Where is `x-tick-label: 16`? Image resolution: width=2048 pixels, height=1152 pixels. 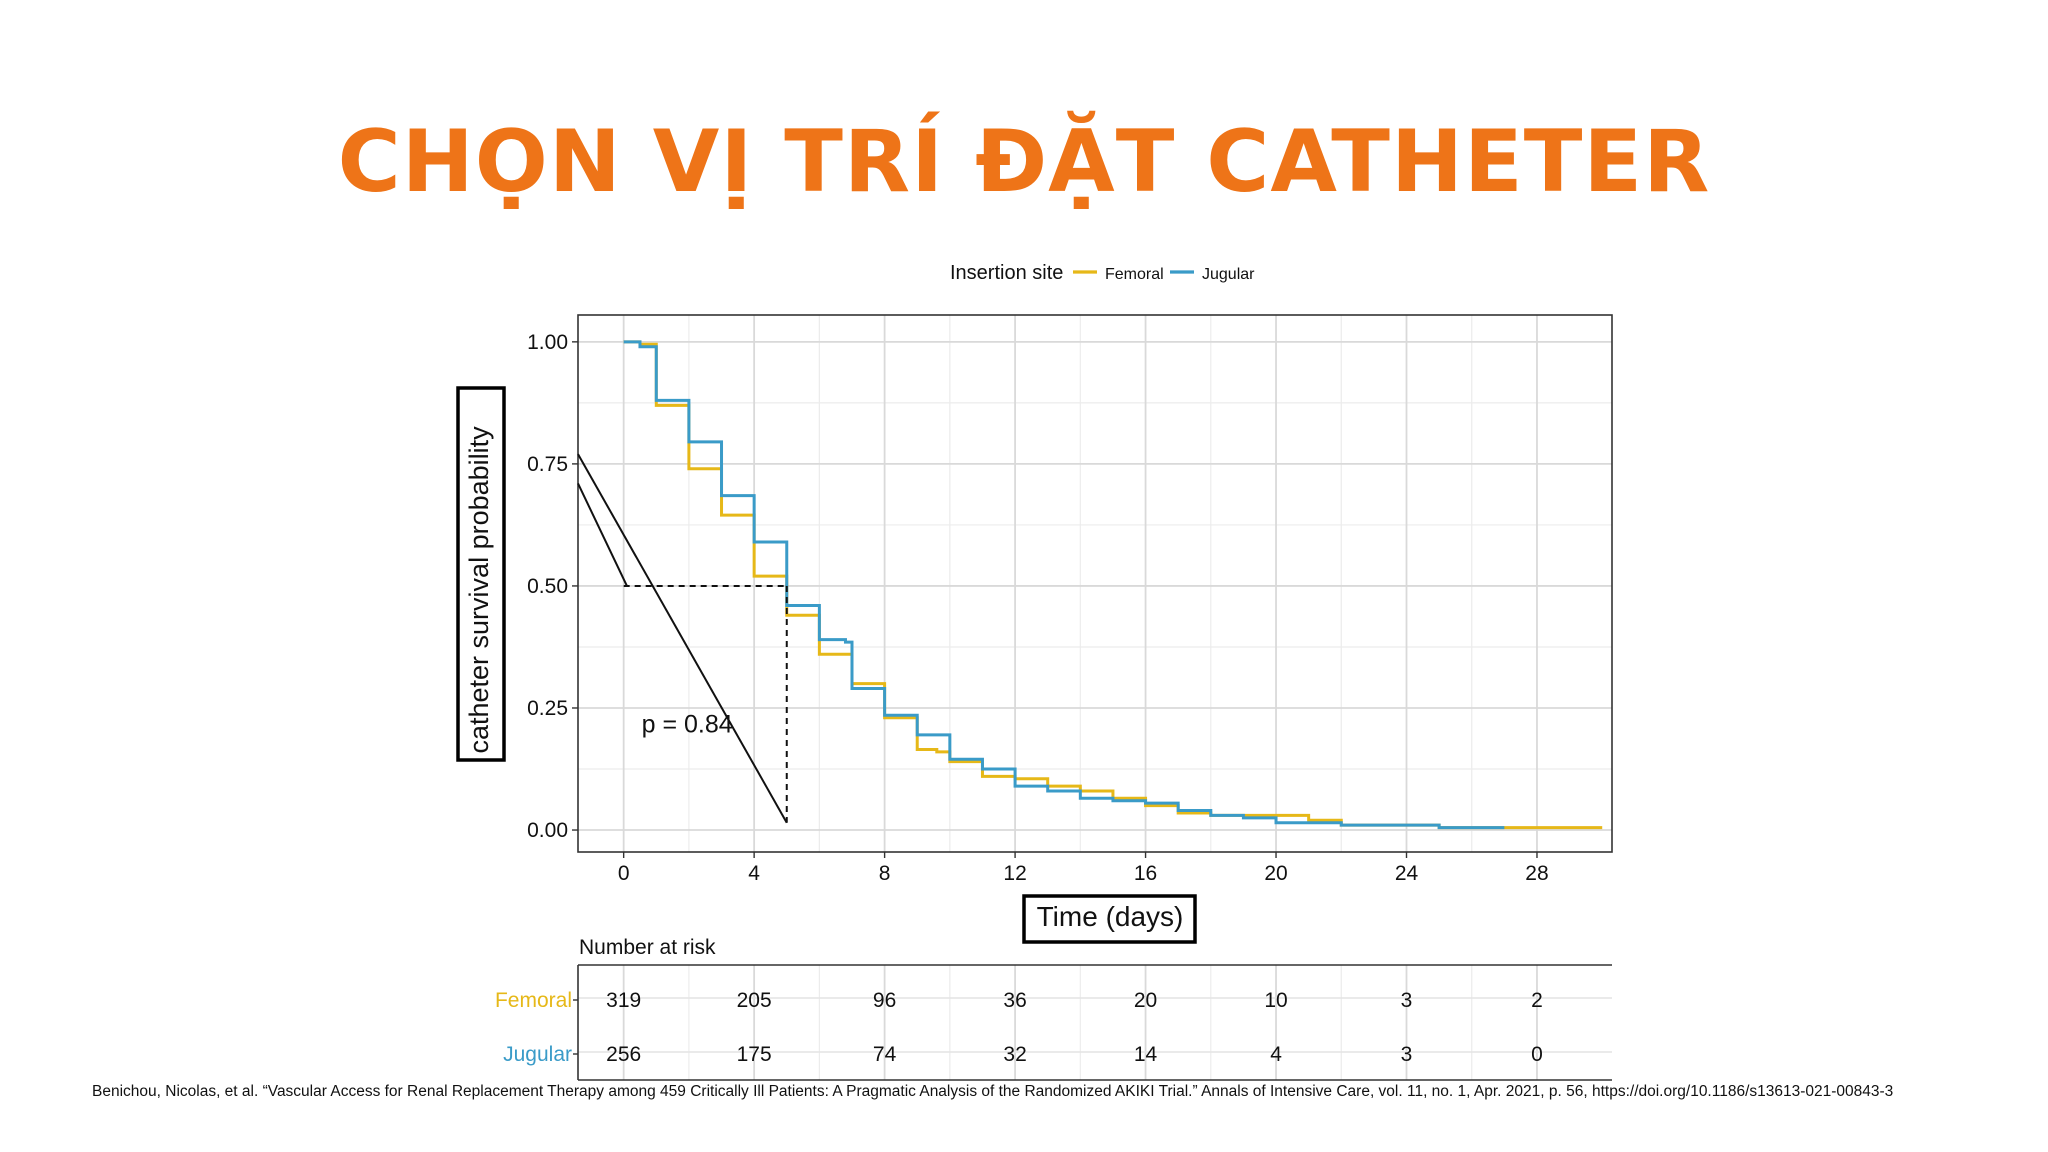 x-tick-label: 16 is located at coordinates (1145, 873).